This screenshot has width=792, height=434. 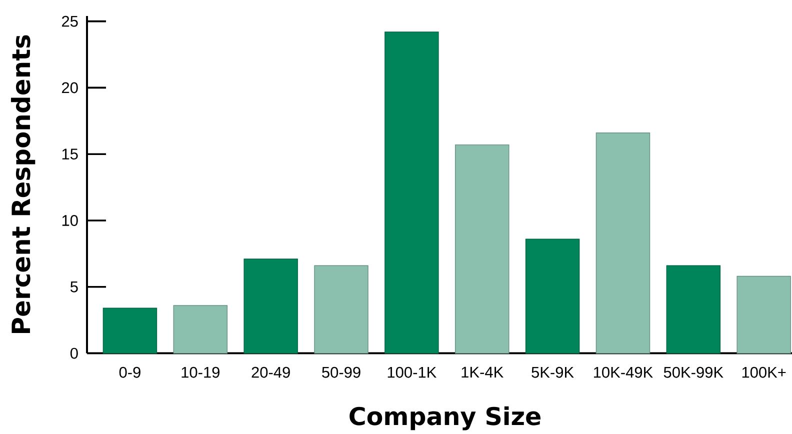 What do you see at coordinates (70, 220) in the screenshot?
I see `y-tick-label: 10` at bounding box center [70, 220].